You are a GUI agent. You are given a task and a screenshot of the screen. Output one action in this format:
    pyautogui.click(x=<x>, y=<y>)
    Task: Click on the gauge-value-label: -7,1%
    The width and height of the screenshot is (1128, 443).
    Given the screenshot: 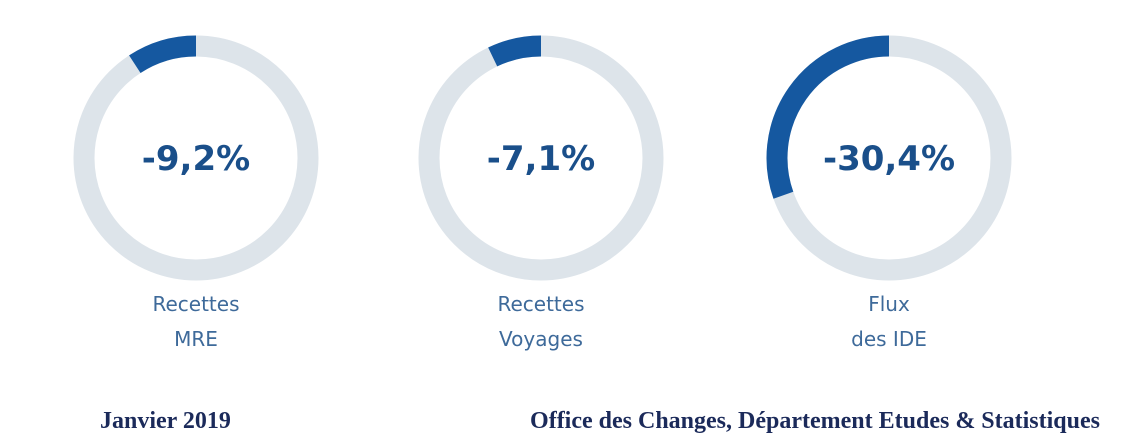 What is the action you would take?
    pyautogui.click(x=541, y=159)
    